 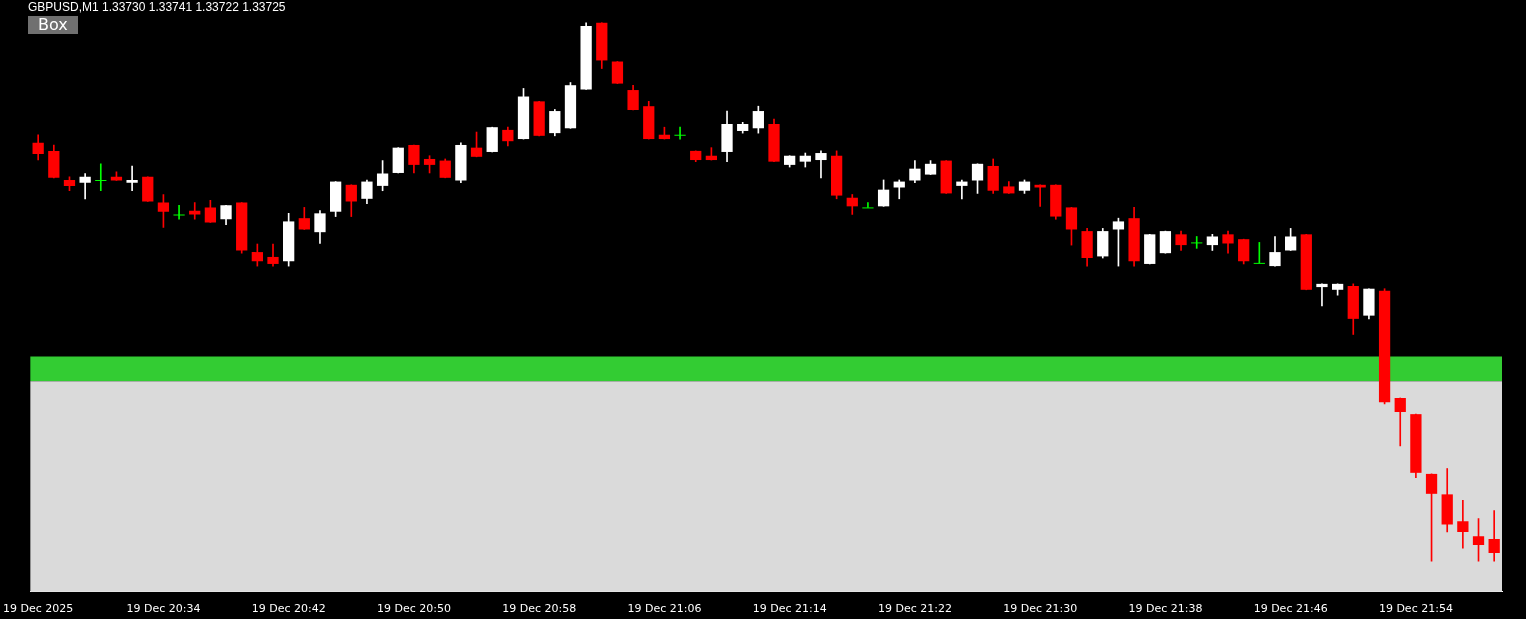 I want to click on x-tick-label: 19 Dec 20:50, so click(x=413, y=609).